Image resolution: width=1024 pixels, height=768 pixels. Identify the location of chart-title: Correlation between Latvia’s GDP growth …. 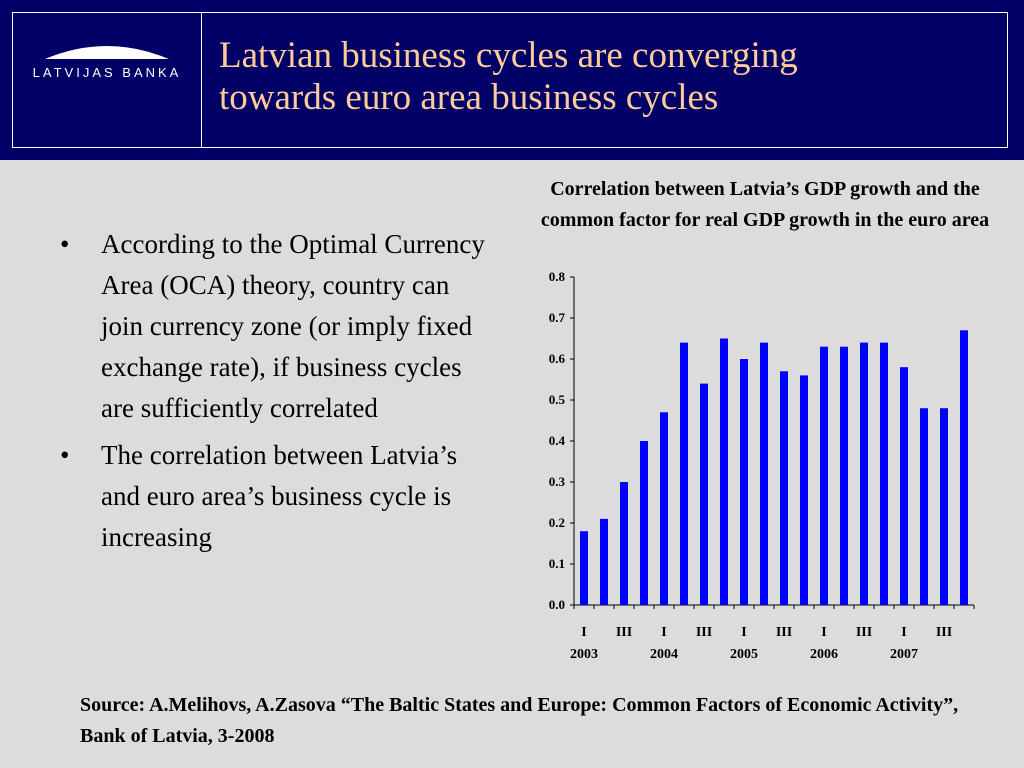
(765, 204).